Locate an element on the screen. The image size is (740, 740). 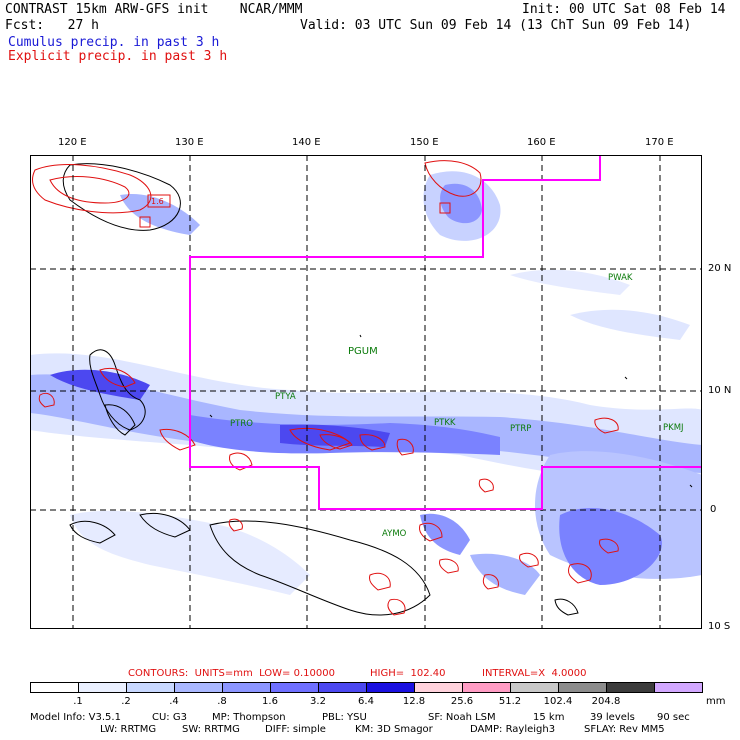
lon-label: 160 E is located at coordinates (541, 142).